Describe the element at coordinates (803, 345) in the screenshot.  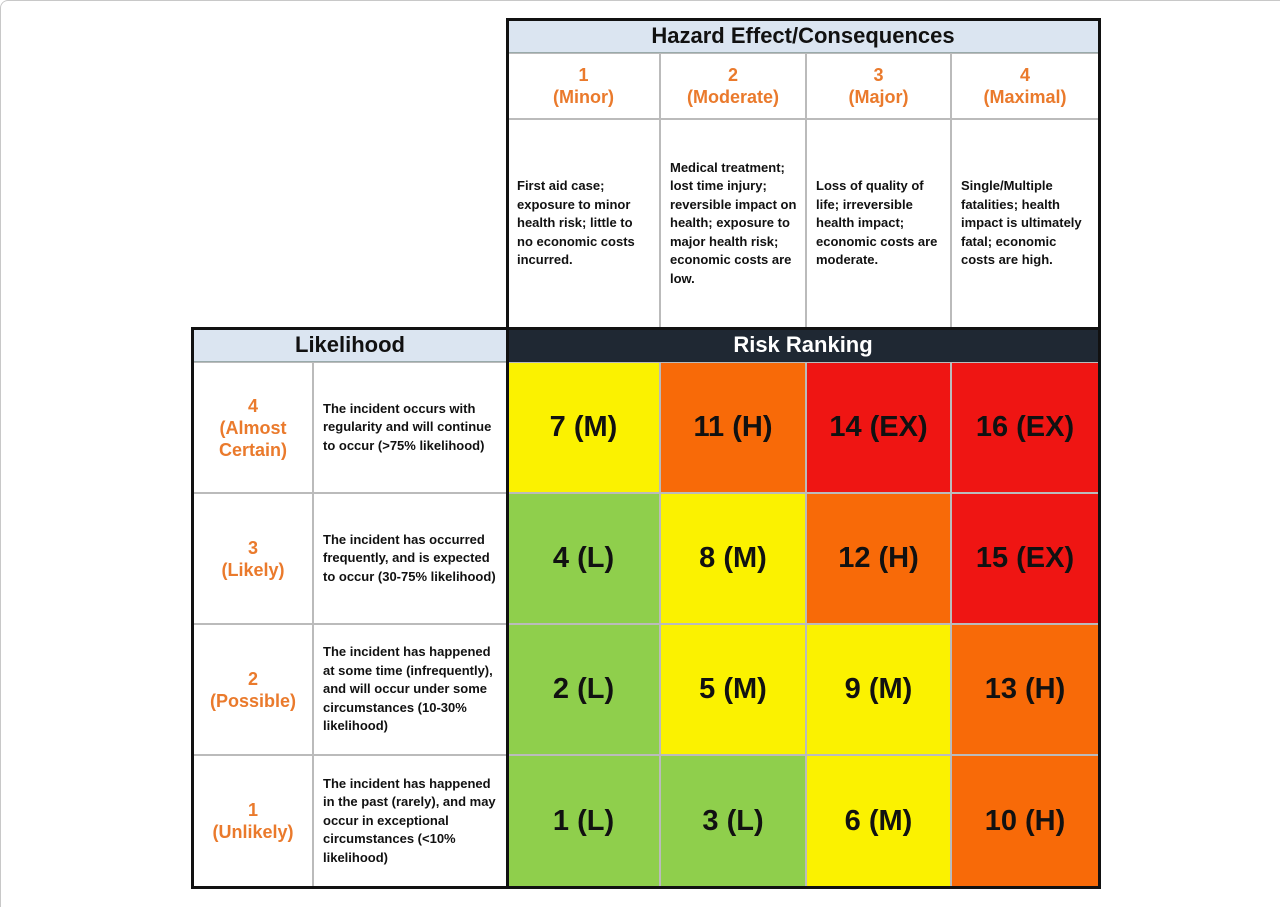
I see `risk-header: Risk Ranking` at that location.